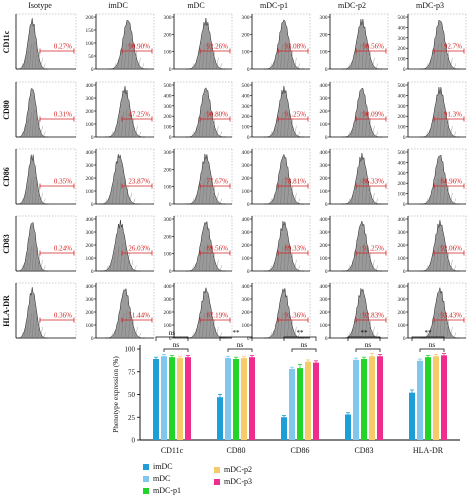 The image size is (470, 500). I want to click on legend-label: imDC, so click(163, 466).